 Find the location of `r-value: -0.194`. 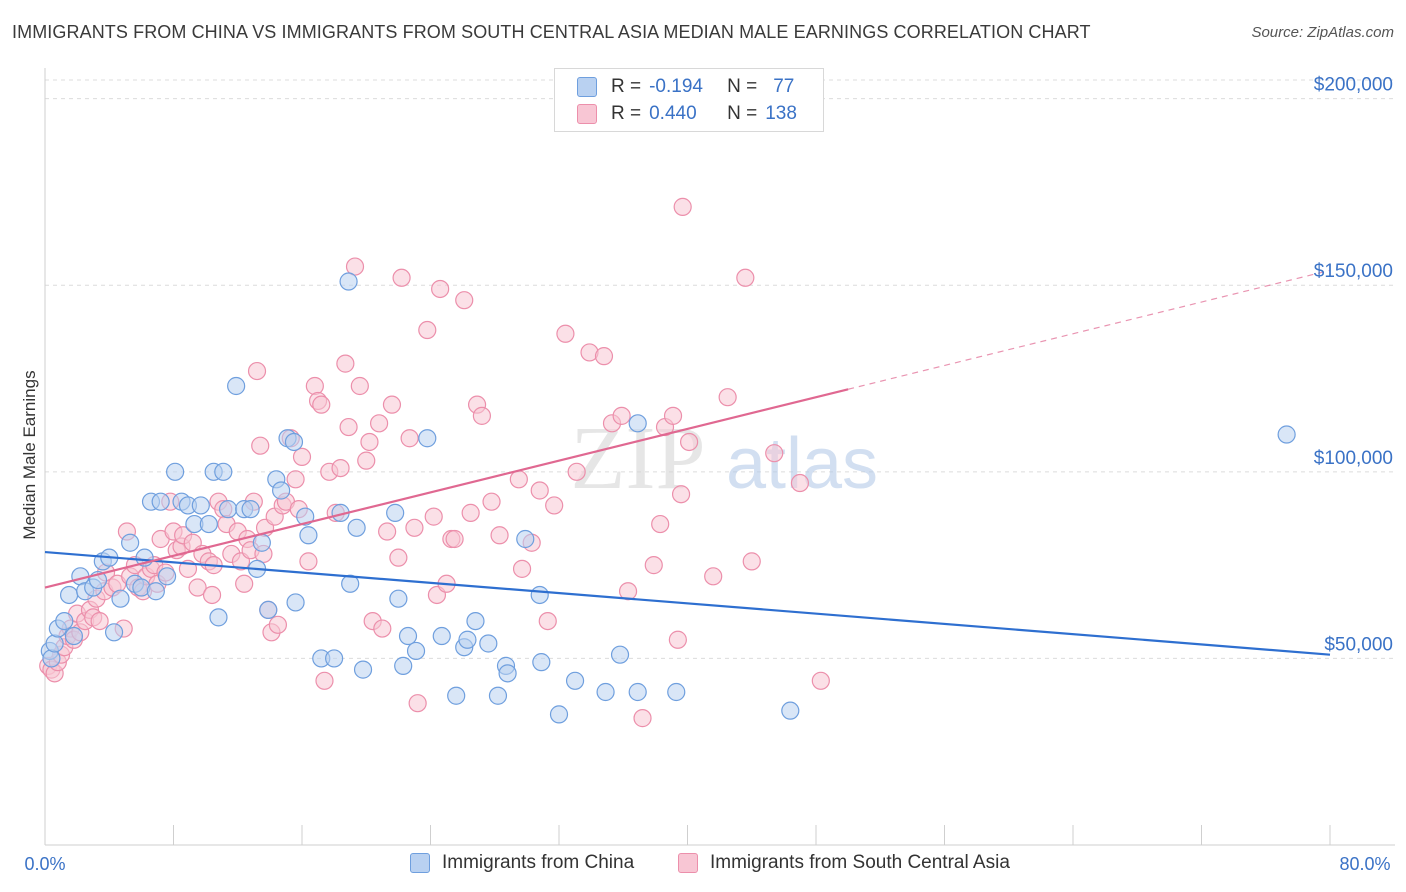

r-value: -0.194 is located at coordinates (676, 86).